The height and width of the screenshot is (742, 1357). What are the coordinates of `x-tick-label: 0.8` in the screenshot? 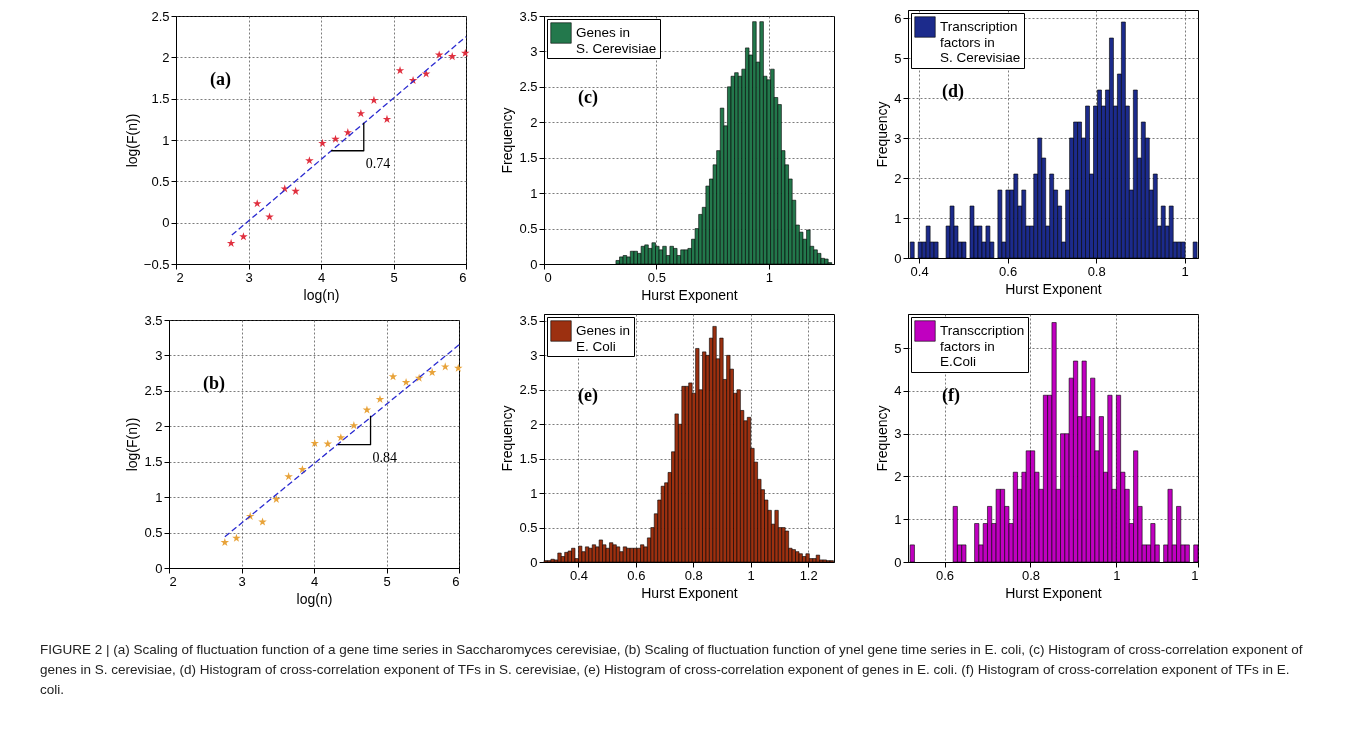 It's located at (693, 575).